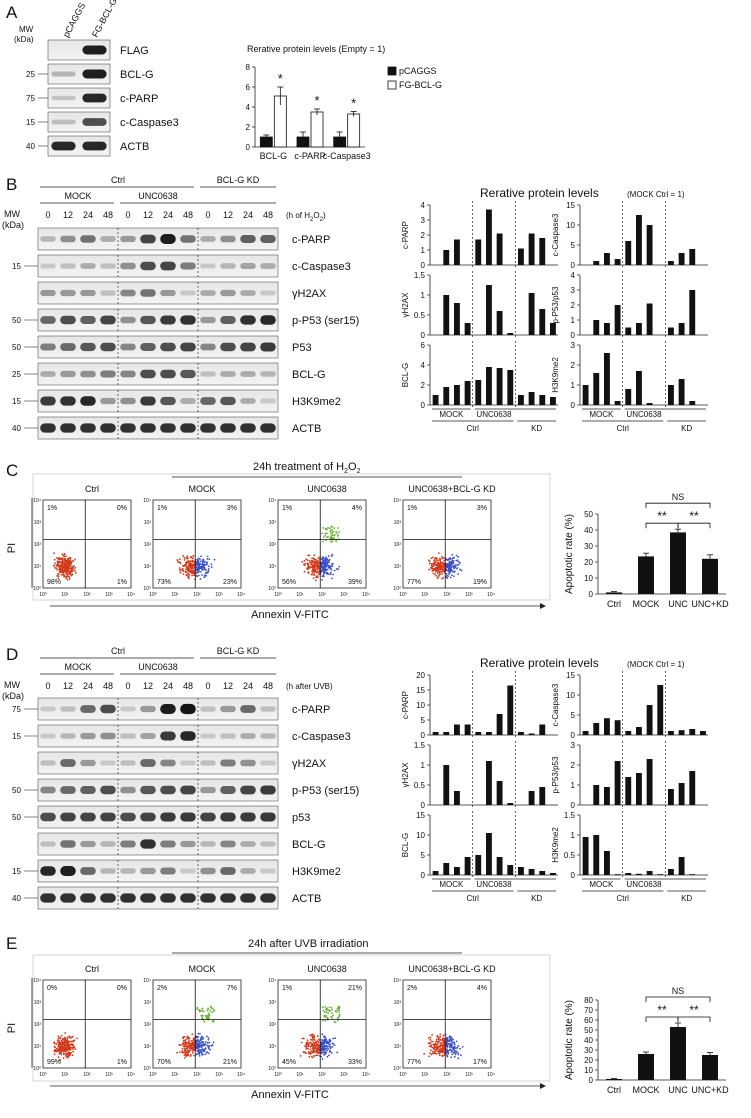  I want to click on flow-y-tick: 10⁰, so click(147, 589).